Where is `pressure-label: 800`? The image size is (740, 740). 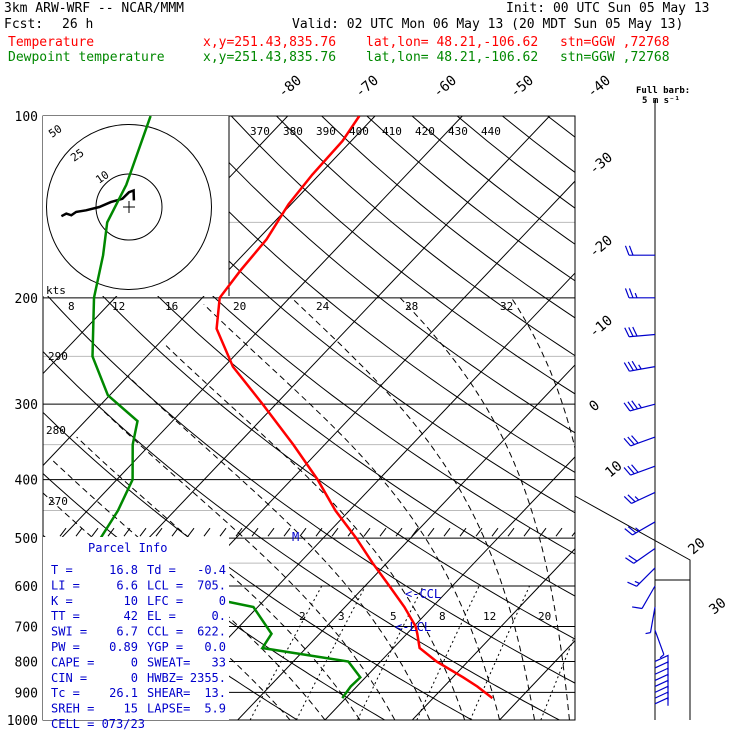
pressure-label: 800 is located at coordinates (26, 662).